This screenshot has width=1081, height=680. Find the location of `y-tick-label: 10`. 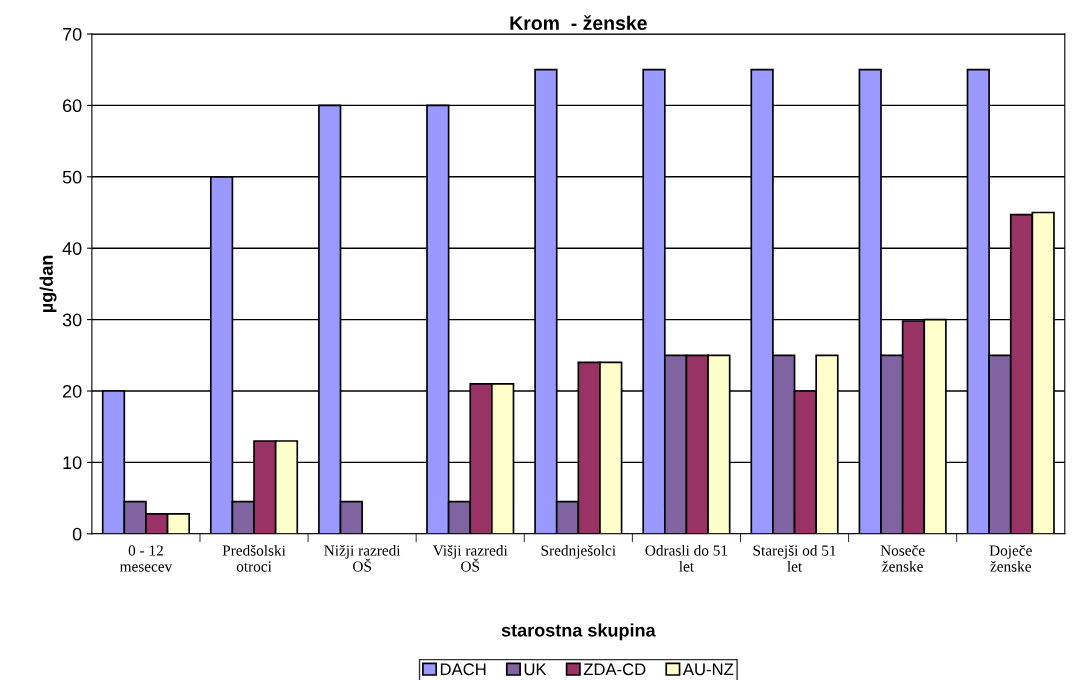

y-tick-label: 10 is located at coordinates (72, 463).